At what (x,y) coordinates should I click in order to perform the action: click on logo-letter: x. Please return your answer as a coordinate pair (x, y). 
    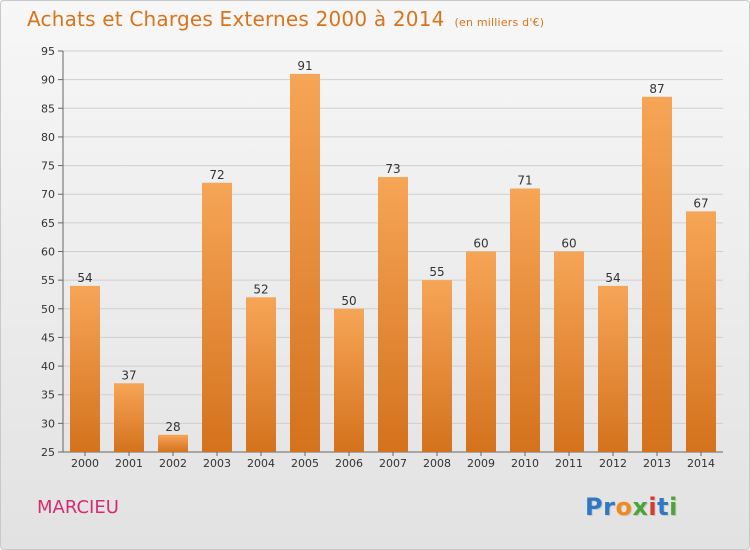
    Looking at the image, I should click on (640, 507).